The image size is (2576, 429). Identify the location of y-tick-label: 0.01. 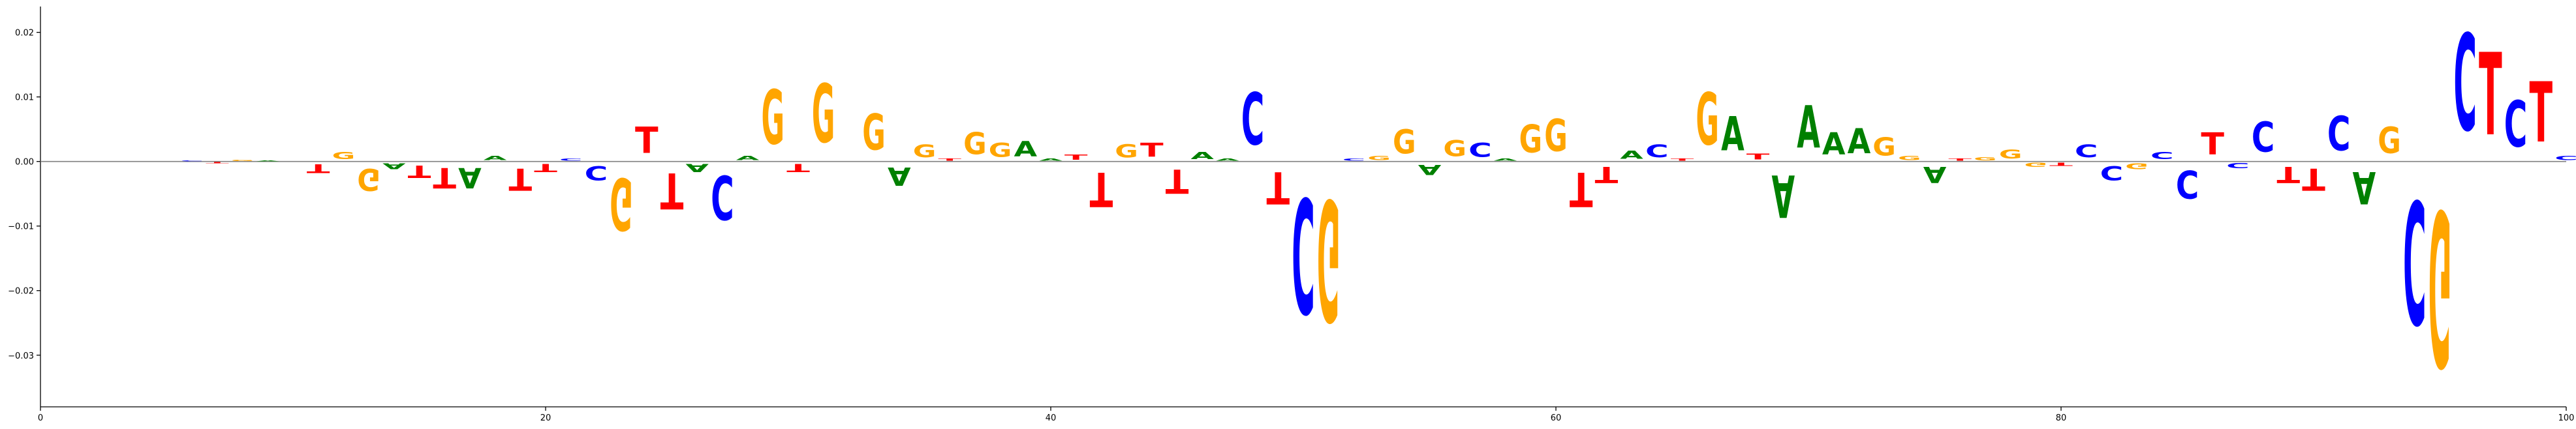
(25, 98).